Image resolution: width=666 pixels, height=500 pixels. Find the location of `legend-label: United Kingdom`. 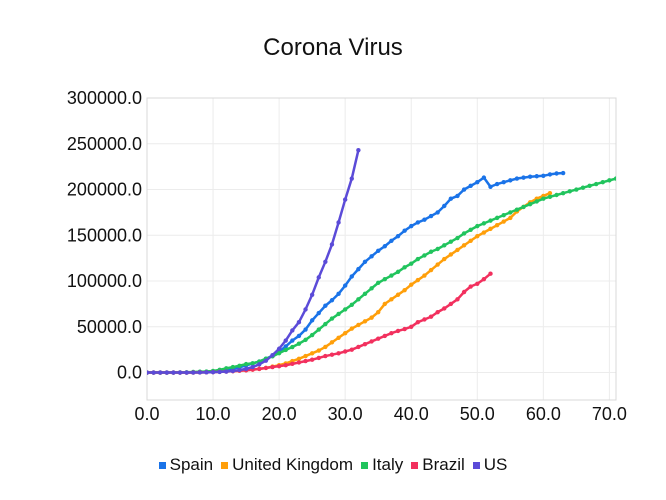

legend-label: United Kingdom is located at coordinates (293, 464).